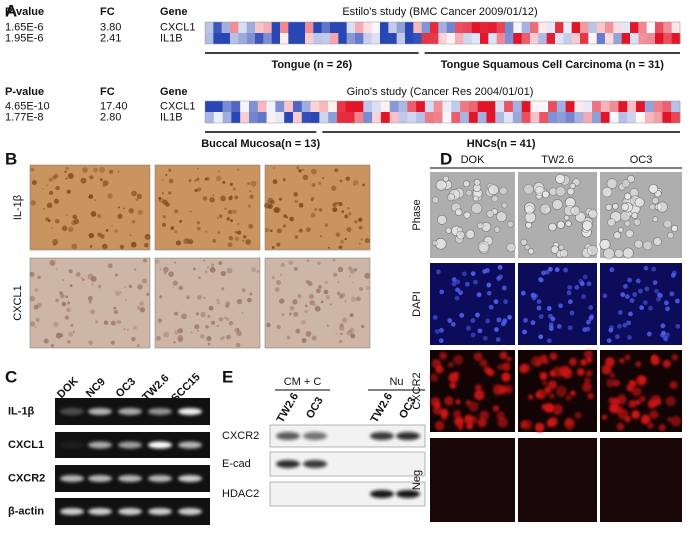 The image size is (700, 537). I want to click on lane-label: TW2.6, so click(382, 408).